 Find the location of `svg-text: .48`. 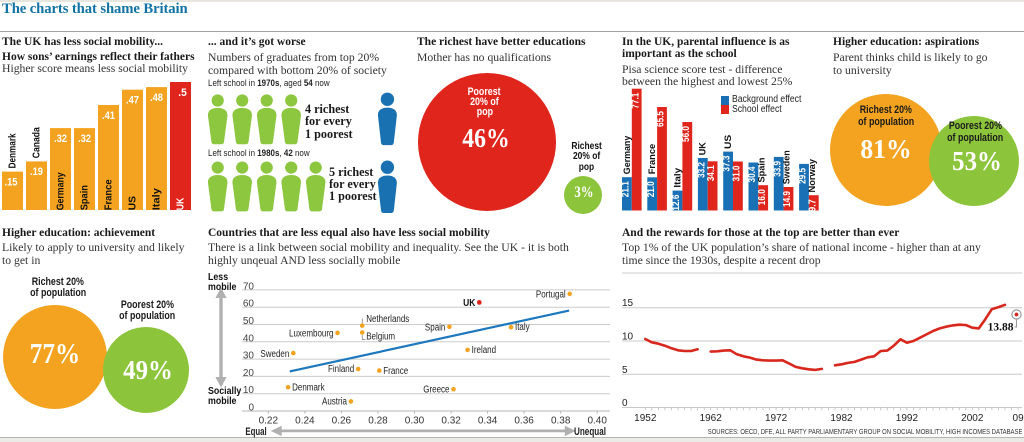

svg-text: .48 is located at coordinates (156, 98).